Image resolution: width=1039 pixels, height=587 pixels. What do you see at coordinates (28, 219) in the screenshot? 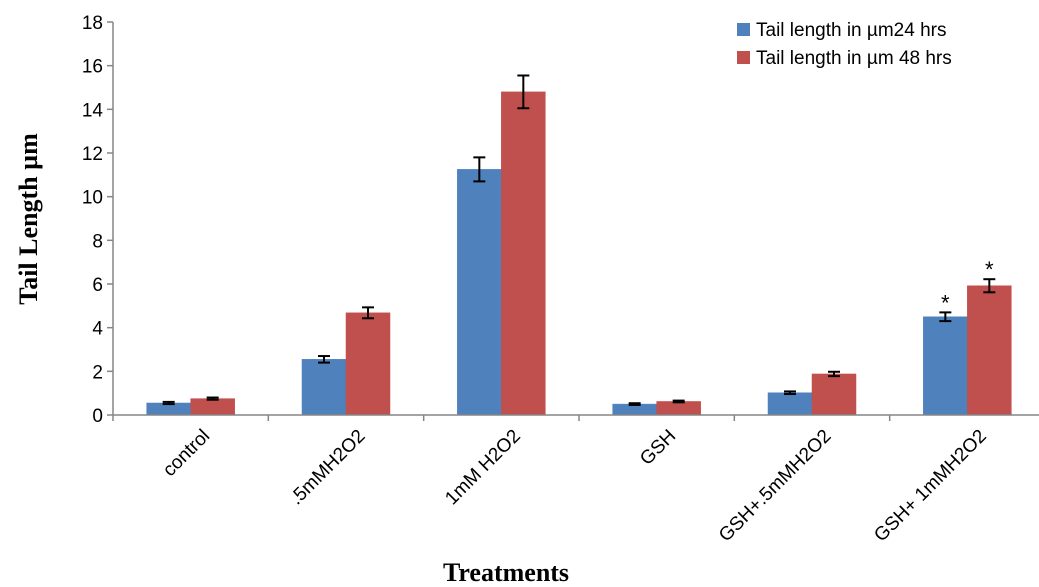
I see `y-axis-title: Tail Length µm` at bounding box center [28, 219].